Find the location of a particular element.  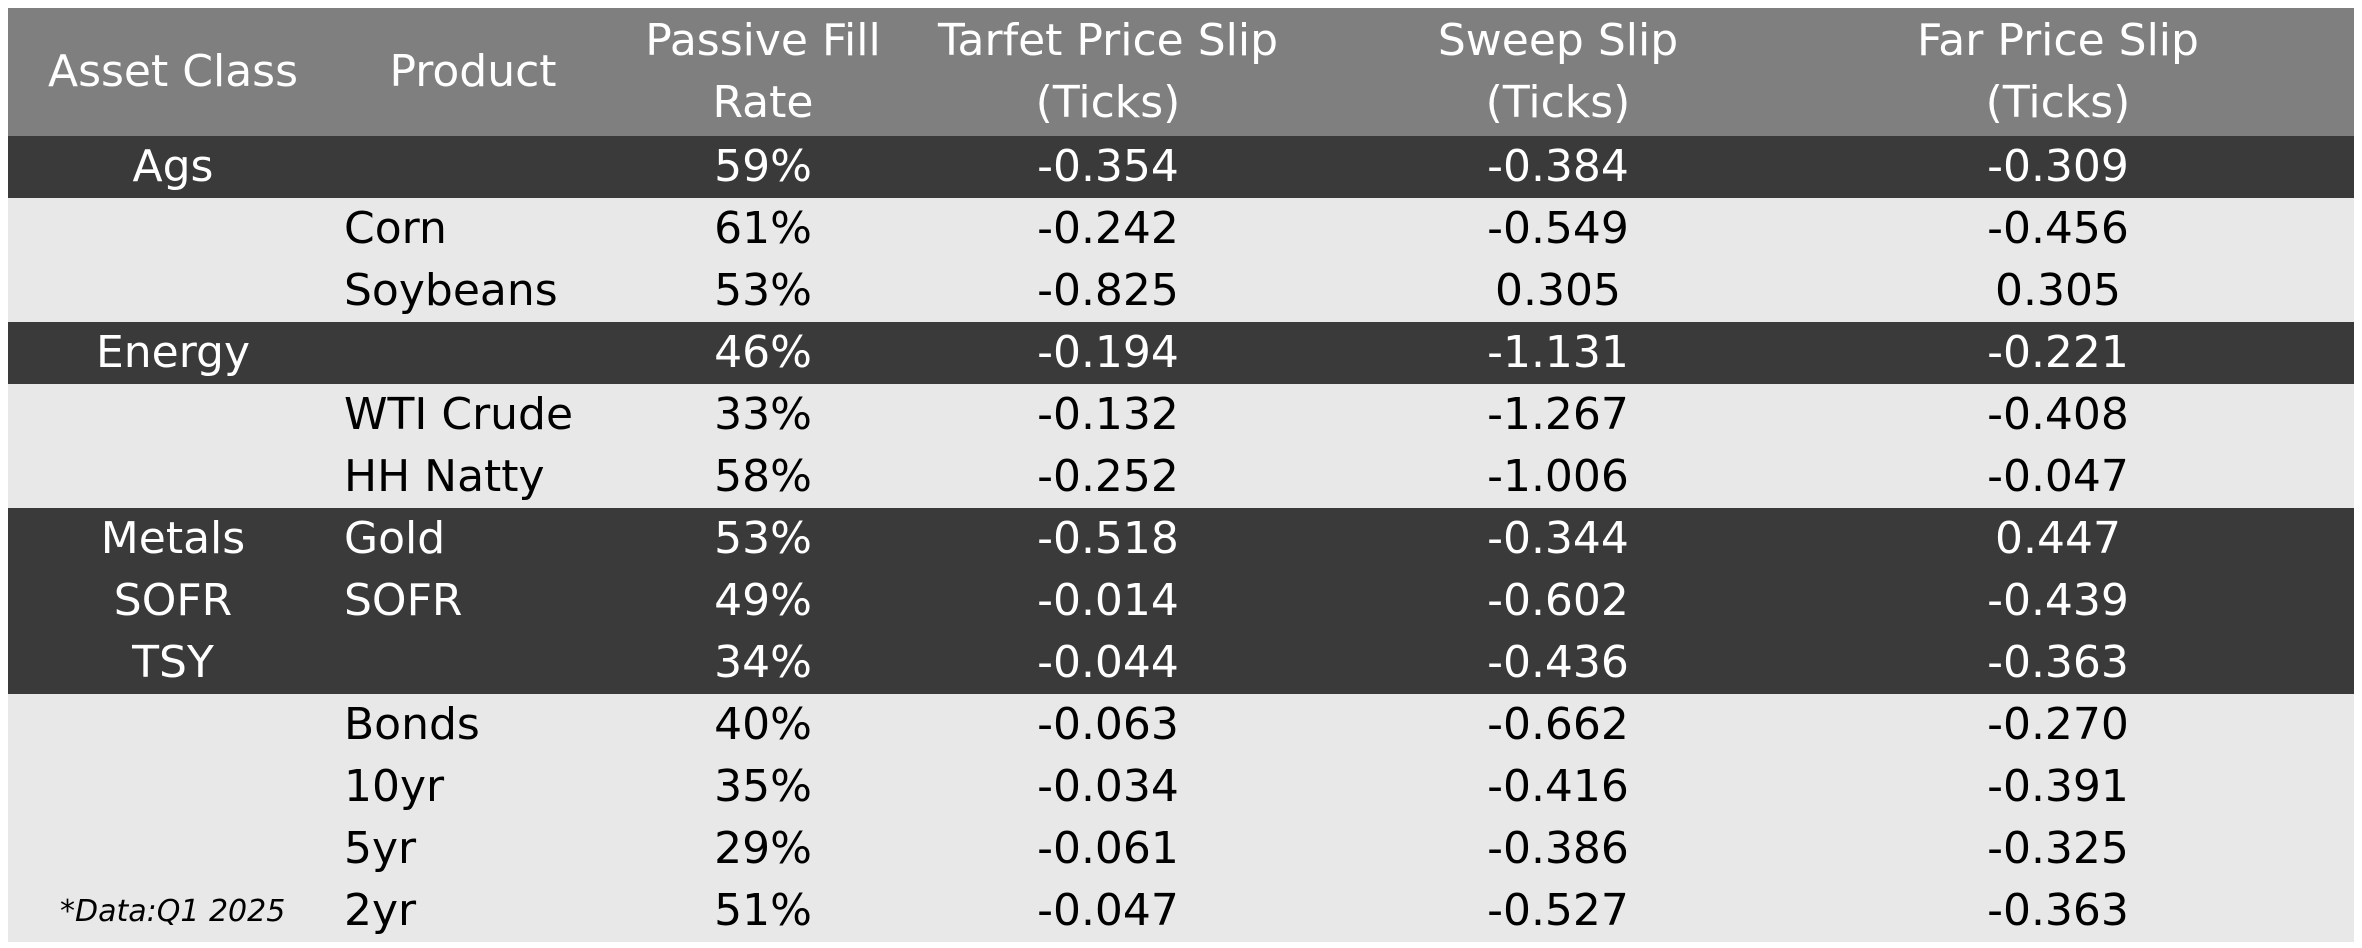

passive-fill-rate-cell: 58% is located at coordinates (763, 476).